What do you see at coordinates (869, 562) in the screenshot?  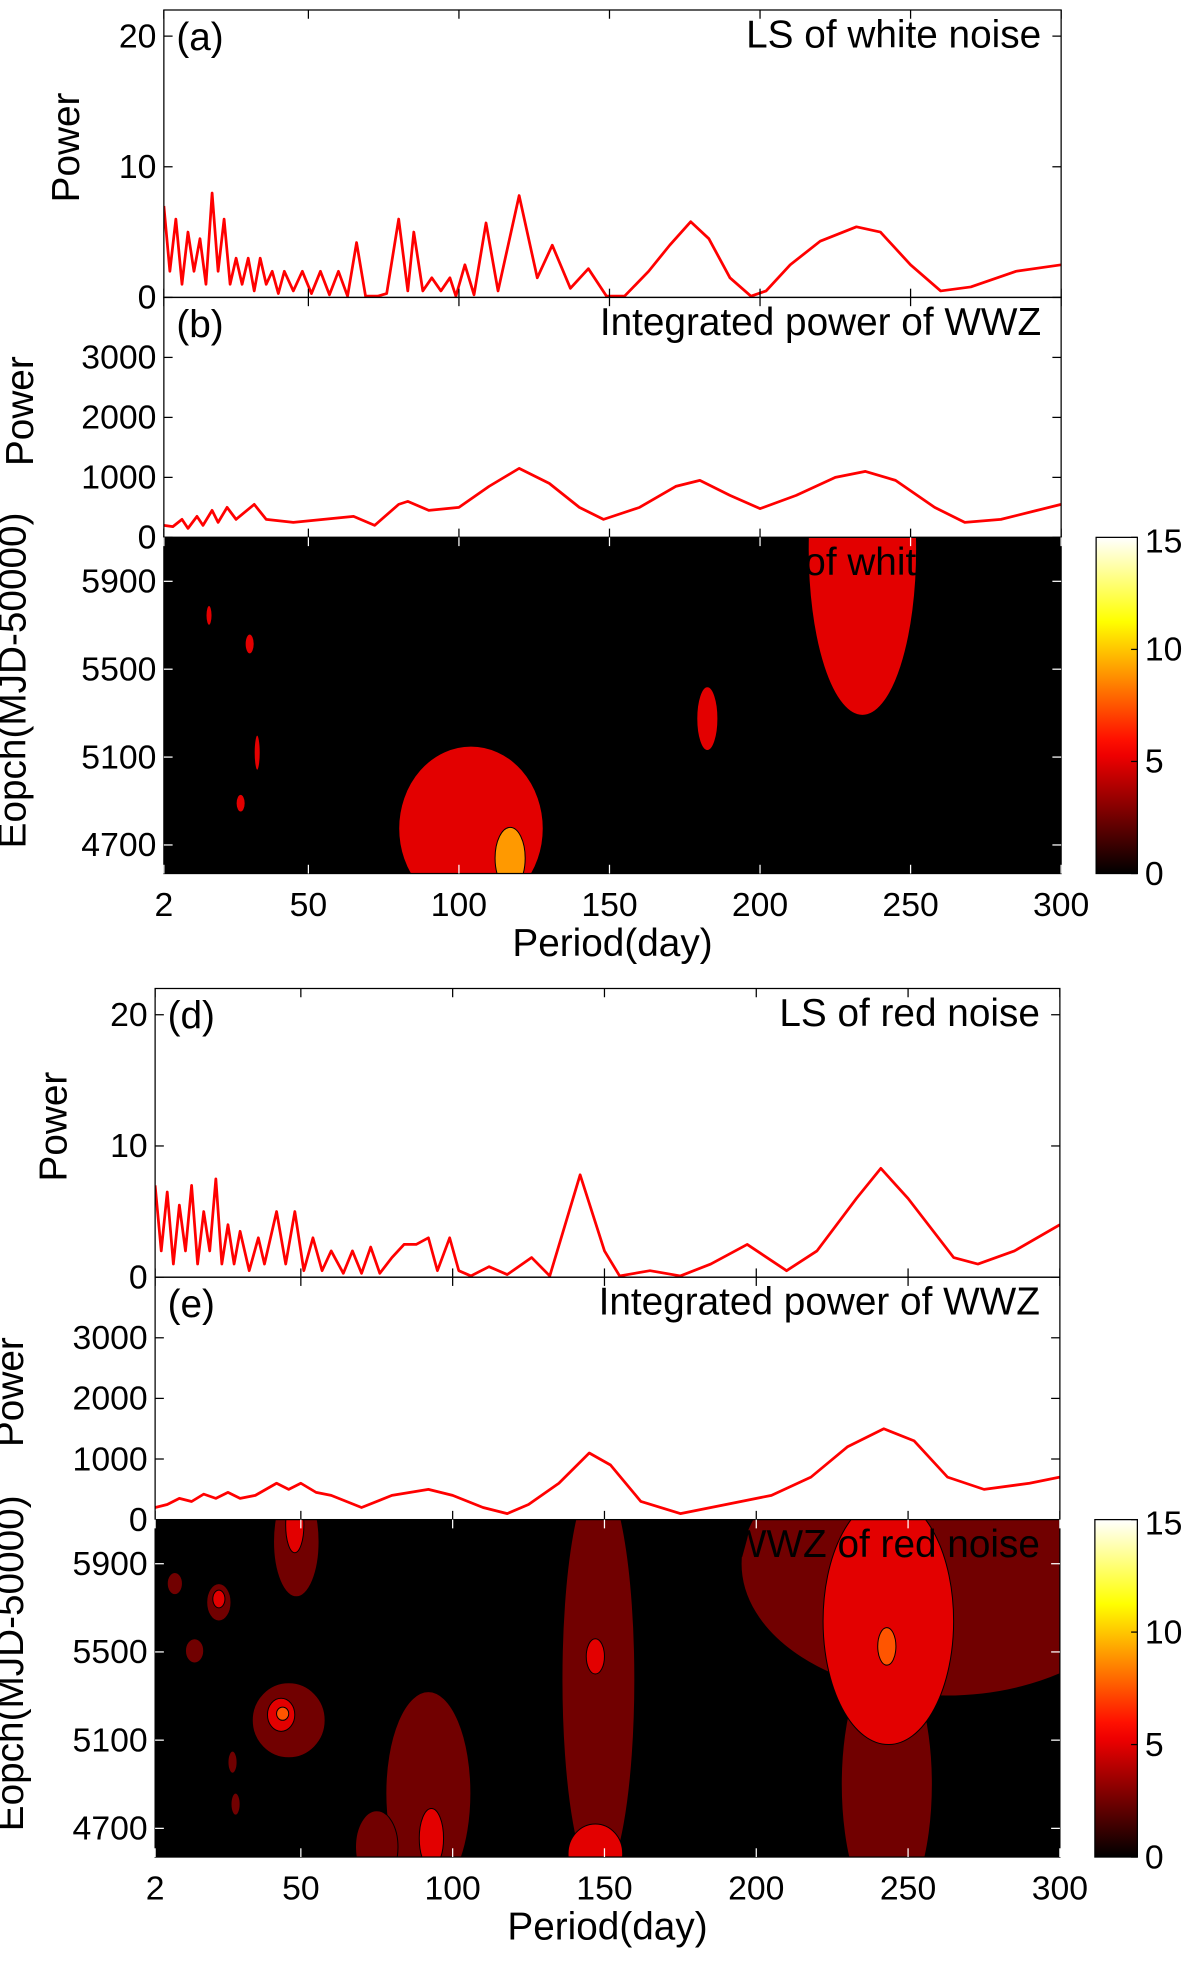 I see `panel-title: WWZ of white noise` at bounding box center [869, 562].